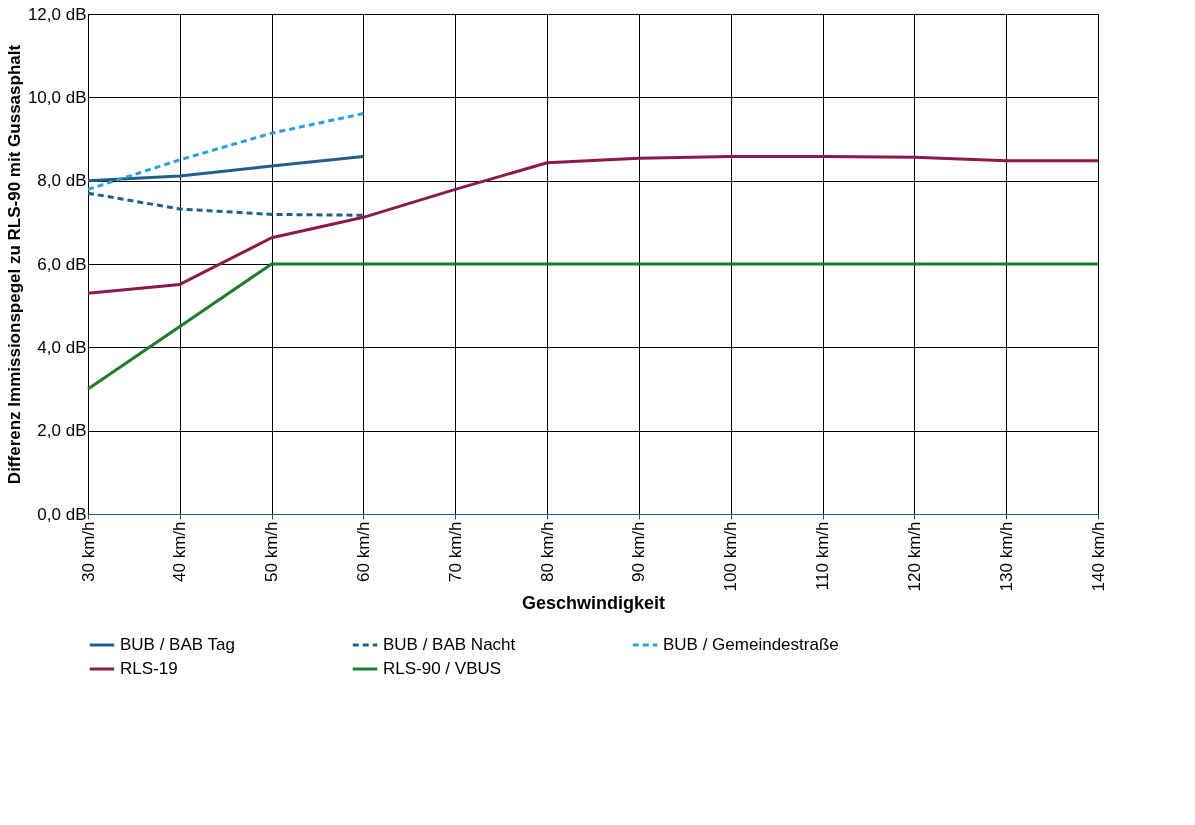 The image size is (1195, 825). Describe the element at coordinates (149, 668) in the screenshot. I see `legend-label: RLS-19` at that location.